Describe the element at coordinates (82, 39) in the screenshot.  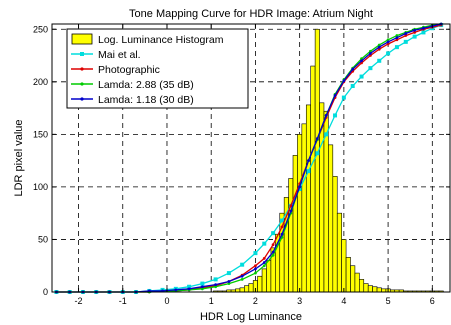
I see `legend-swatch` at that location.